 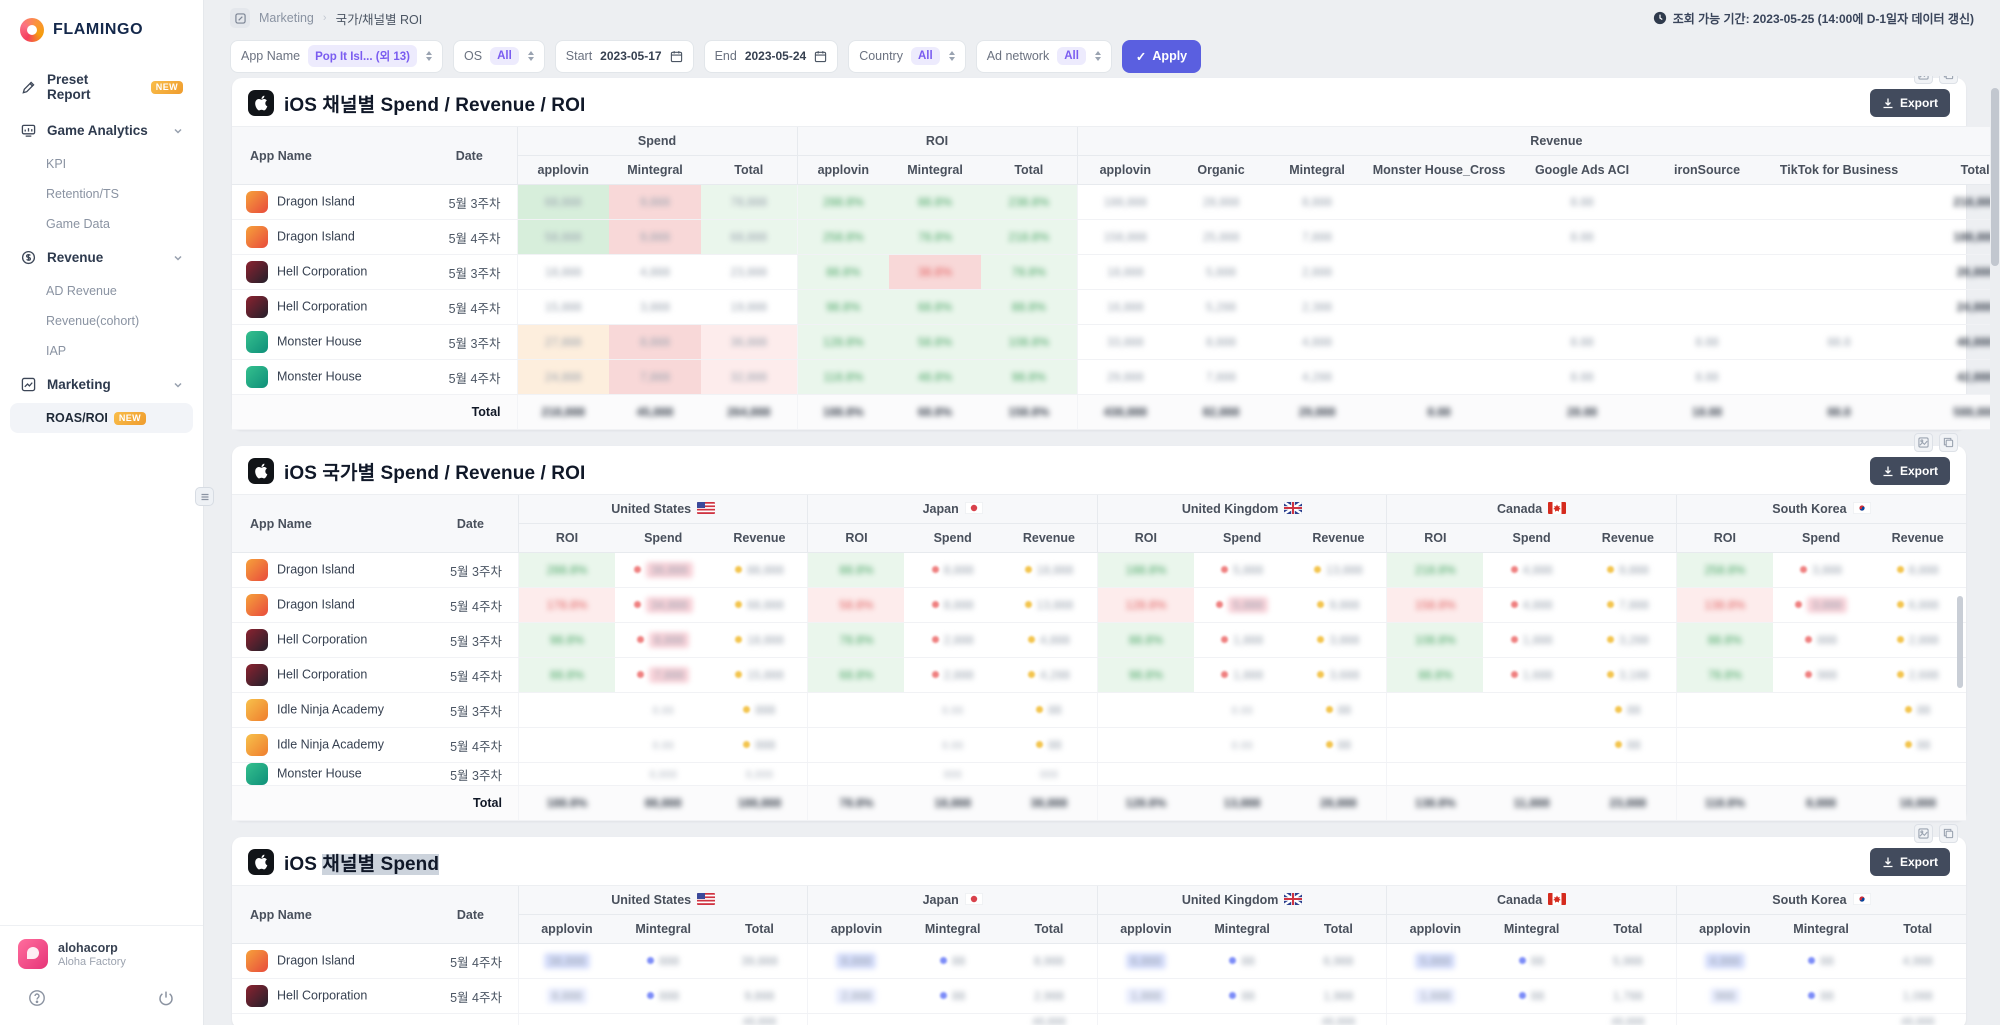 I want to click on value-cell: 78.8%, so click(x=1724, y=675).